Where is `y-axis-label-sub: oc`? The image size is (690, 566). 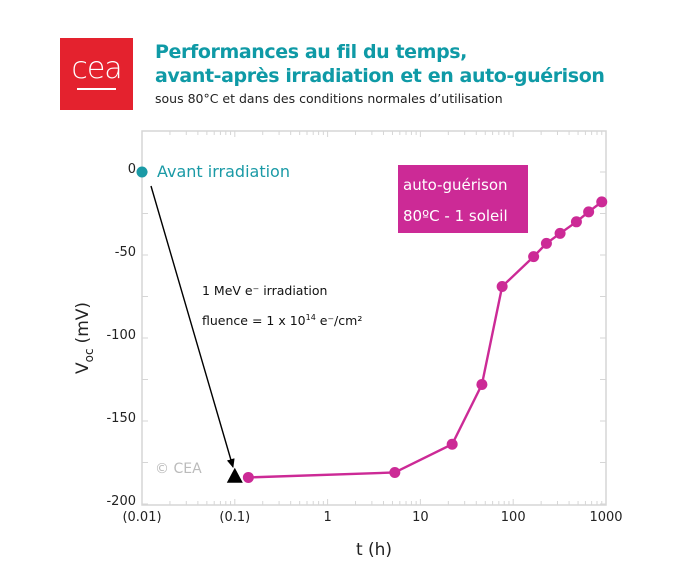
y-axis-label-sub: oc is located at coordinates (89, 355).